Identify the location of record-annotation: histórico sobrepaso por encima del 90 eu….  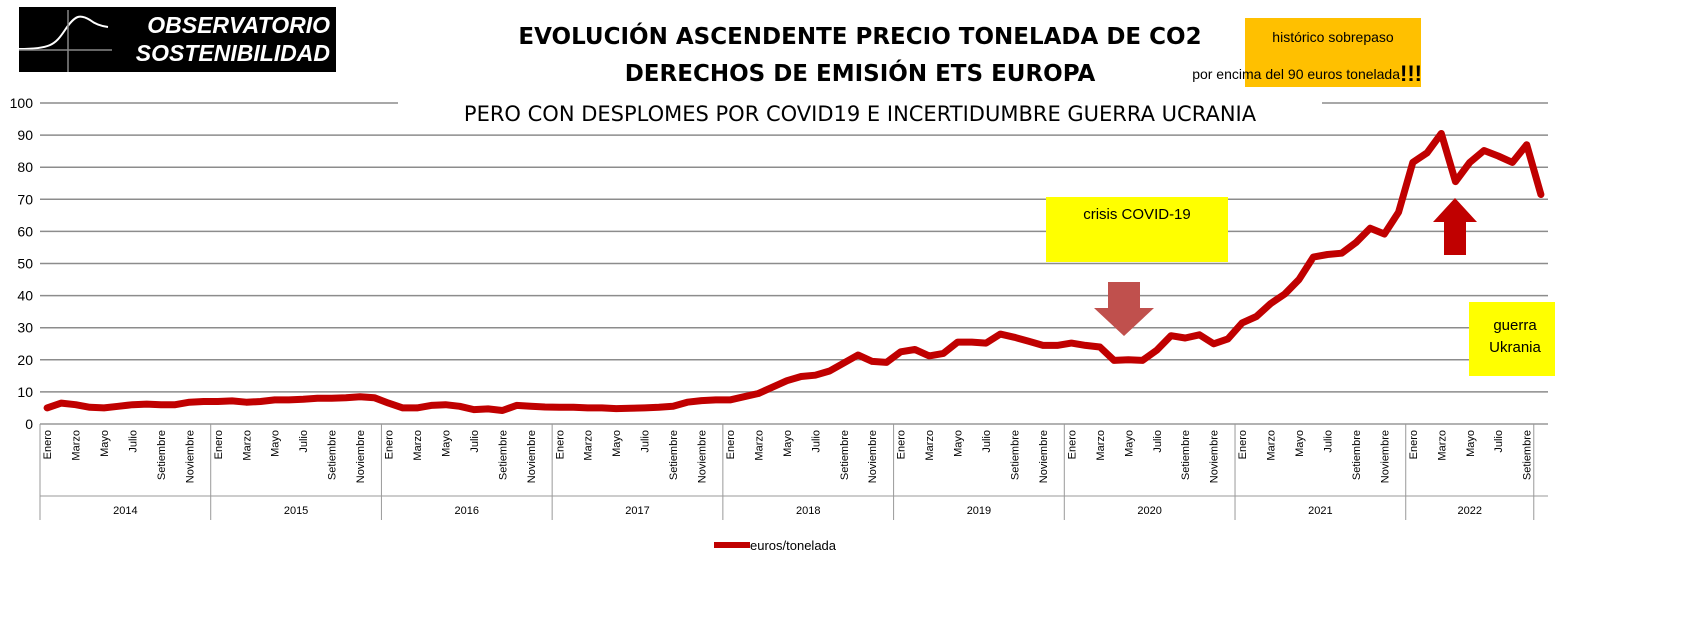
(1307, 52).